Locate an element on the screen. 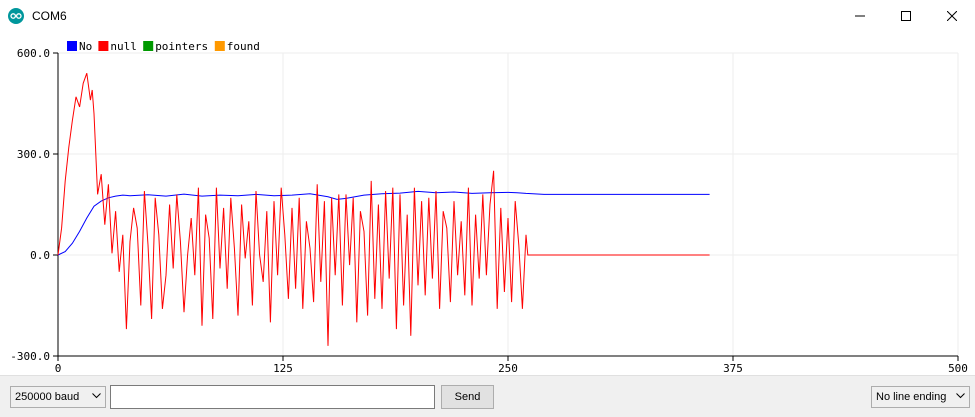 Image resolution: width=975 pixels, height=417 pixels. bottom-toolbar: 250000 baud Send No line ending is located at coordinates (487, 396).